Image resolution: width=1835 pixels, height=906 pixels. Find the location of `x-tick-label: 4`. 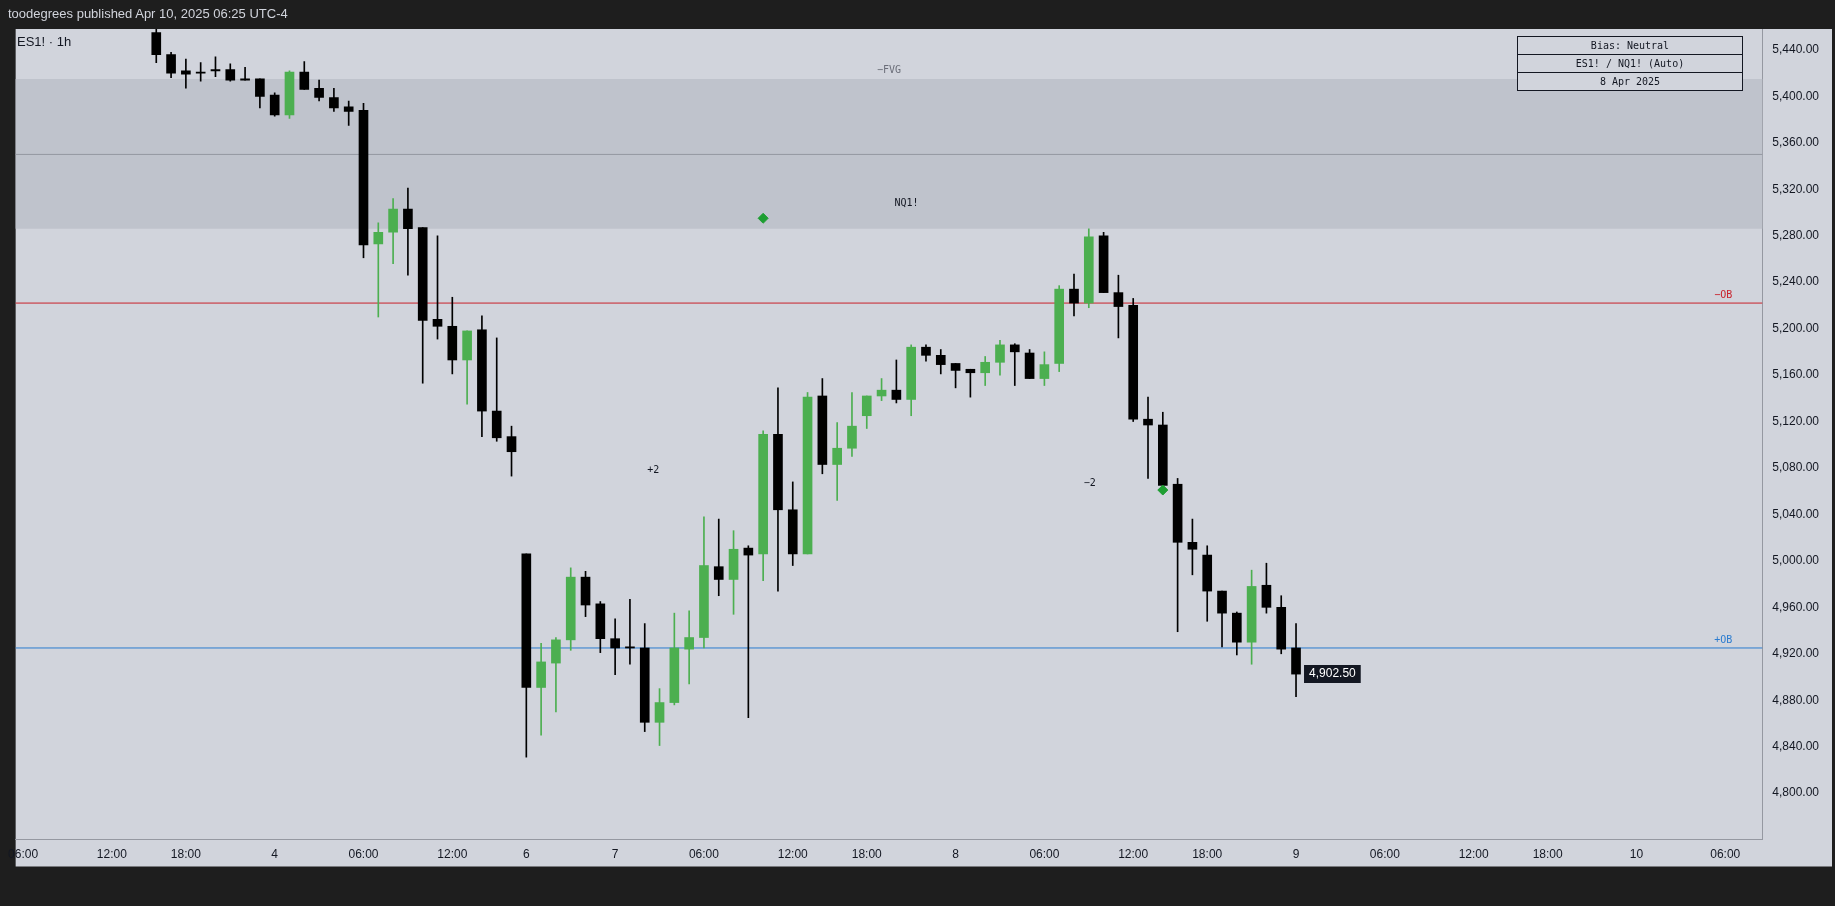

x-tick-label: 4 is located at coordinates (275, 854).